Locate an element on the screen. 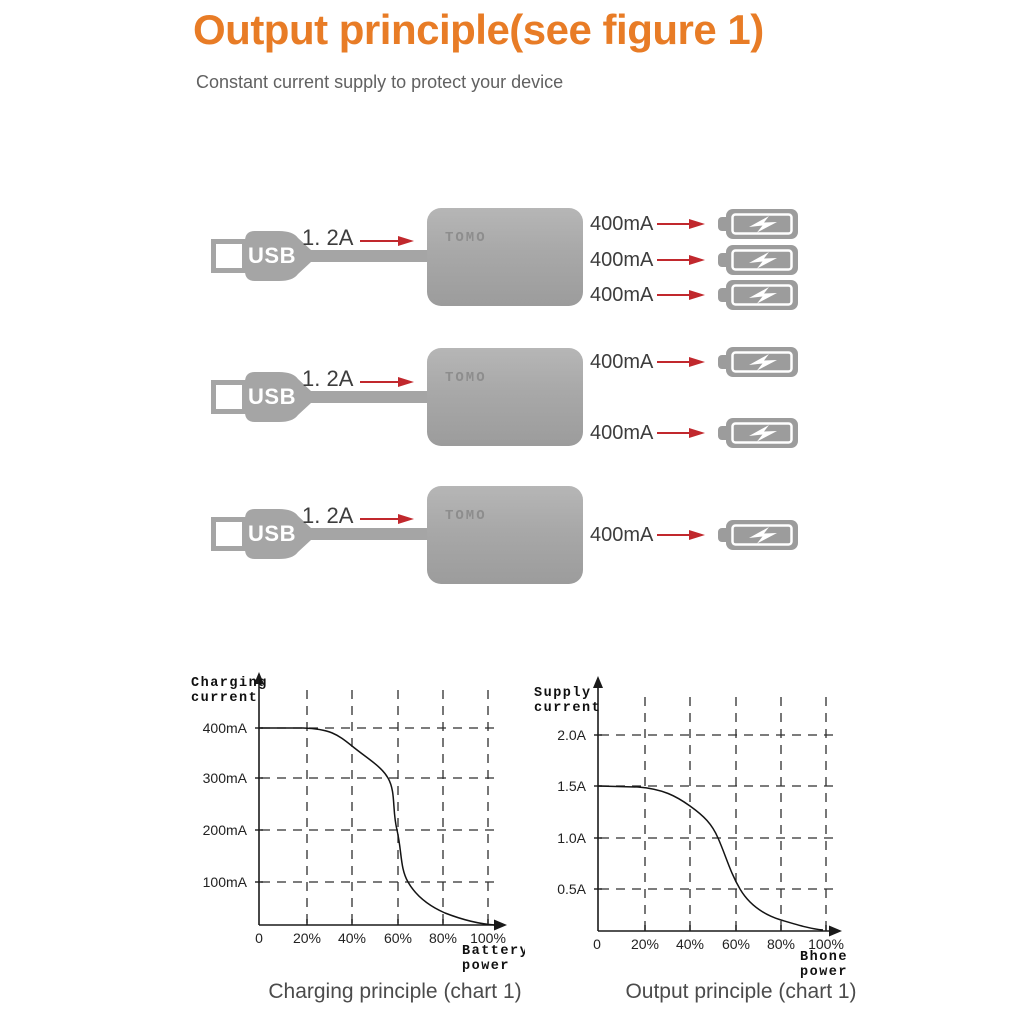 Image resolution: width=1024 pixels, height=1024 pixels. ytick-label: 1.0A is located at coordinates (571, 838).